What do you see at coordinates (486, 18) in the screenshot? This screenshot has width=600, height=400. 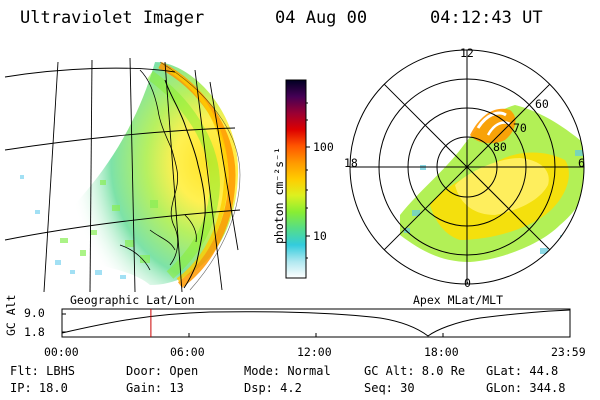 I see `time-label: 04:12:43 UT` at bounding box center [486, 18].